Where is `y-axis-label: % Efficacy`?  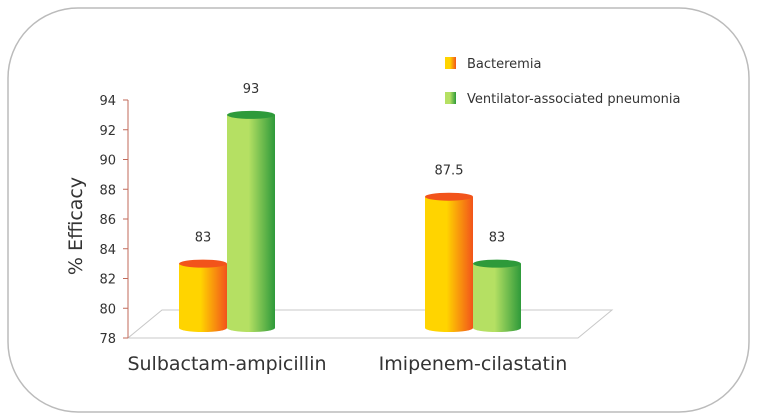 y-axis-label: % Efficacy is located at coordinates (76, 226).